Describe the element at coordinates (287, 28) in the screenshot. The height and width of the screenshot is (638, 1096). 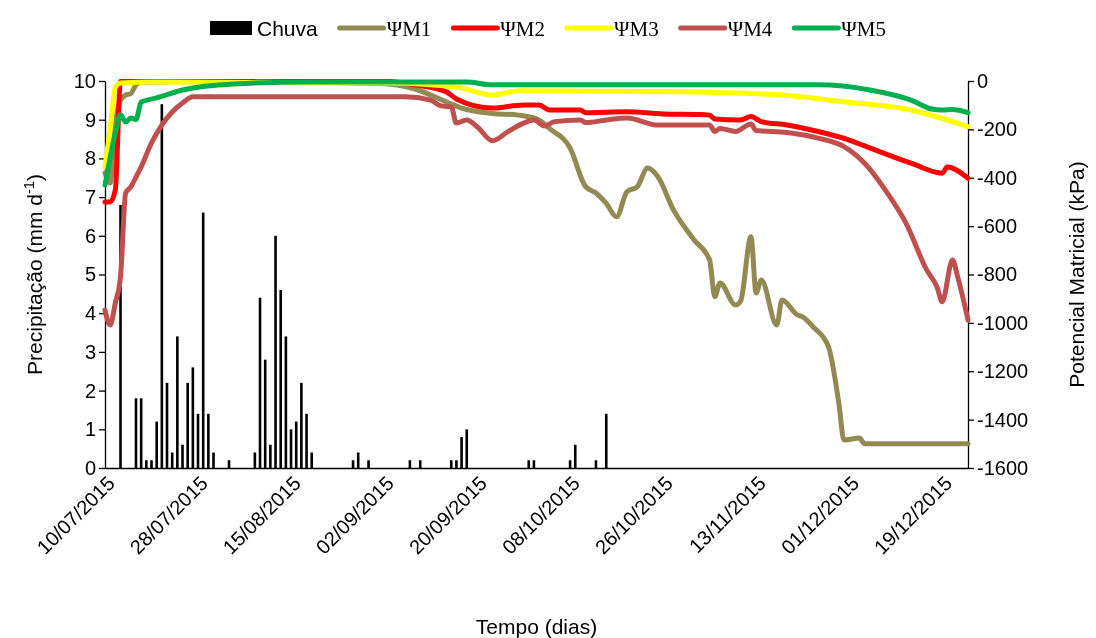
I see `legend-label: Chuva` at that location.